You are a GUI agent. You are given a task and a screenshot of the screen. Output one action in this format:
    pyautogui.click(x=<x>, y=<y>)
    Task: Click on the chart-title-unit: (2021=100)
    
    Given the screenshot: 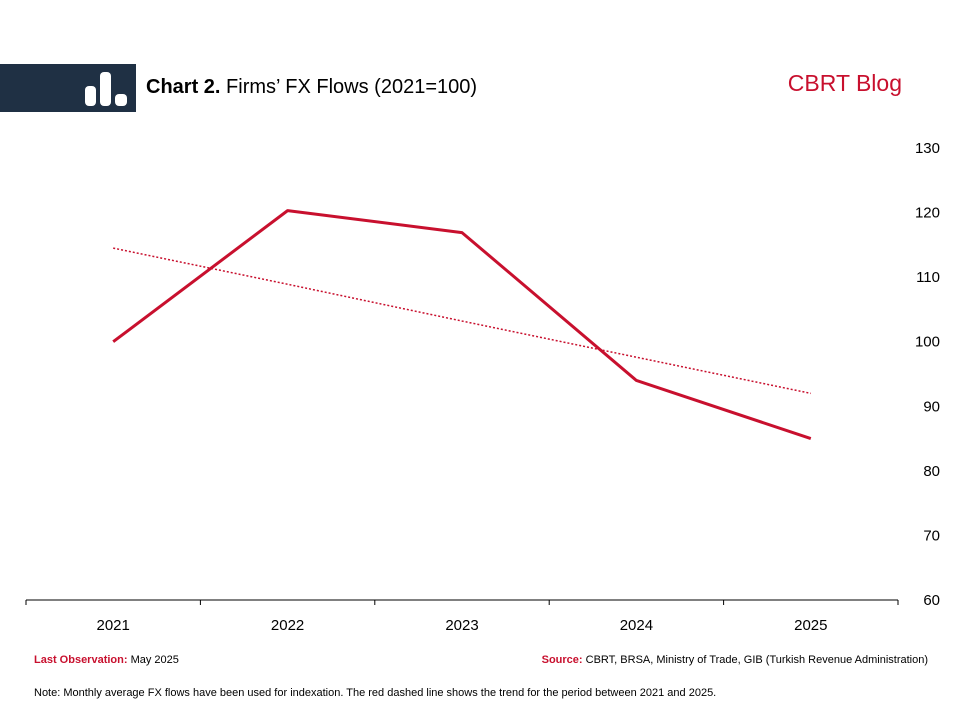 What is the action you would take?
    pyautogui.click(x=426, y=87)
    